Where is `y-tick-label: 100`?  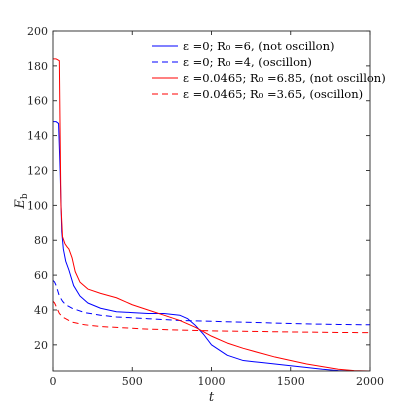 y-tick-label: 100 is located at coordinates (37, 205).